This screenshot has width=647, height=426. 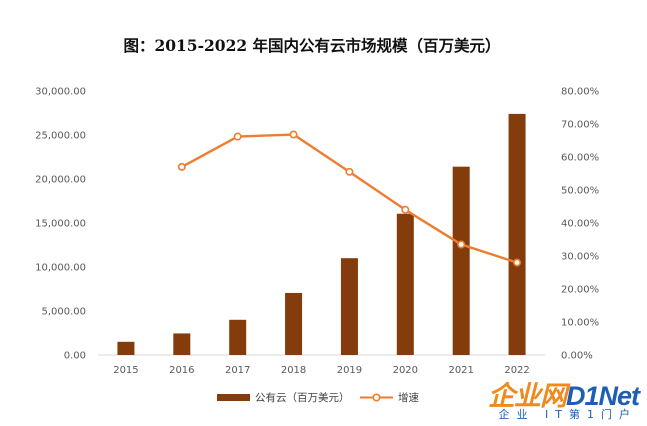 What do you see at coordinates (63, 312) in the screenshot?
I see `left-axis-tick-label: 5,000.00` at bounding box center [63, 312].